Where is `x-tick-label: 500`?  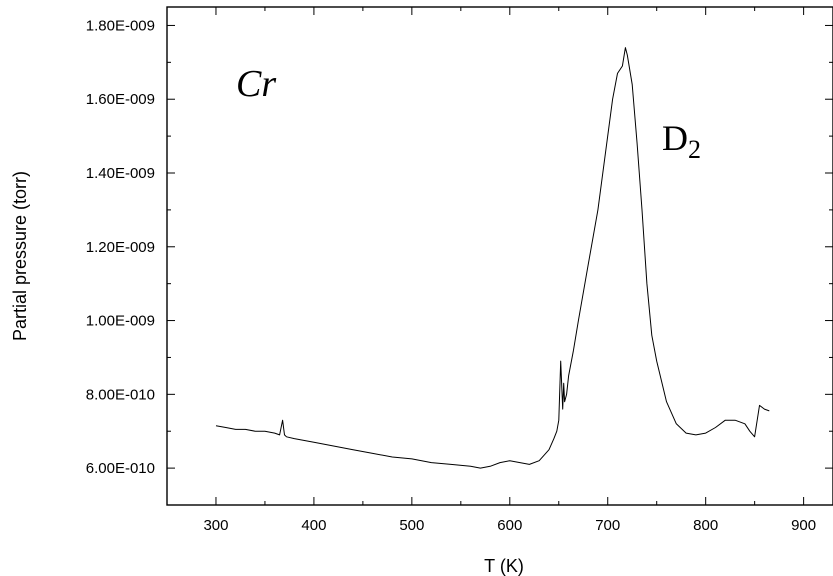
x-tick-label: 500 is located at coordinates (411, 525).